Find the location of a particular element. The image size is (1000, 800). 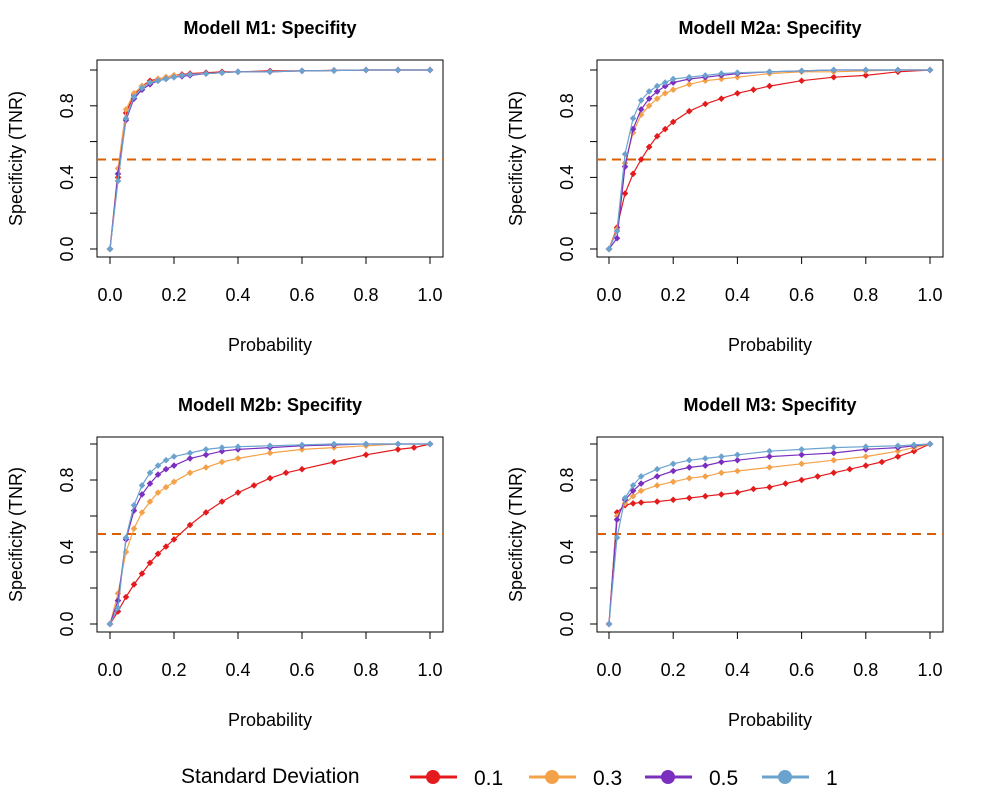

y-tick-label: 0.0 is located at coordinates (67, 623).